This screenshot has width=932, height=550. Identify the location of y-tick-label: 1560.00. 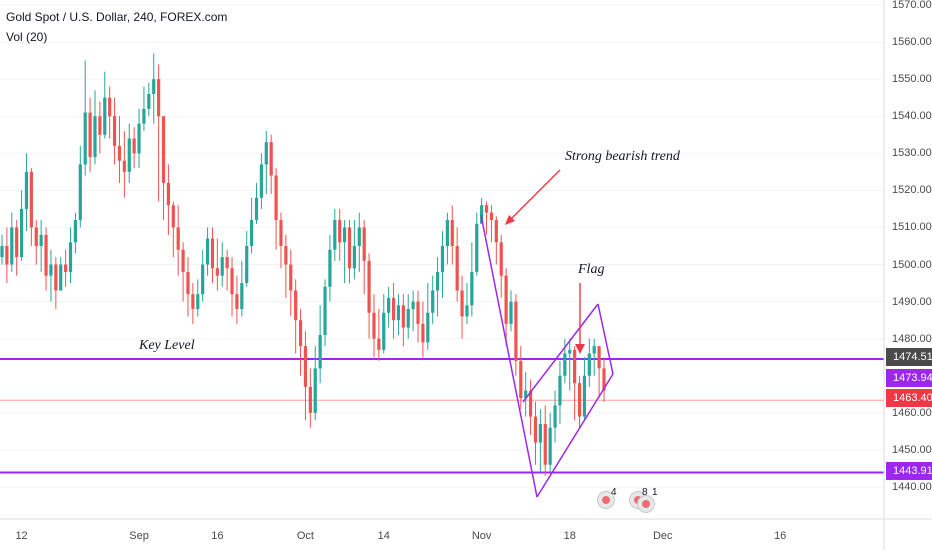
(912, 42).